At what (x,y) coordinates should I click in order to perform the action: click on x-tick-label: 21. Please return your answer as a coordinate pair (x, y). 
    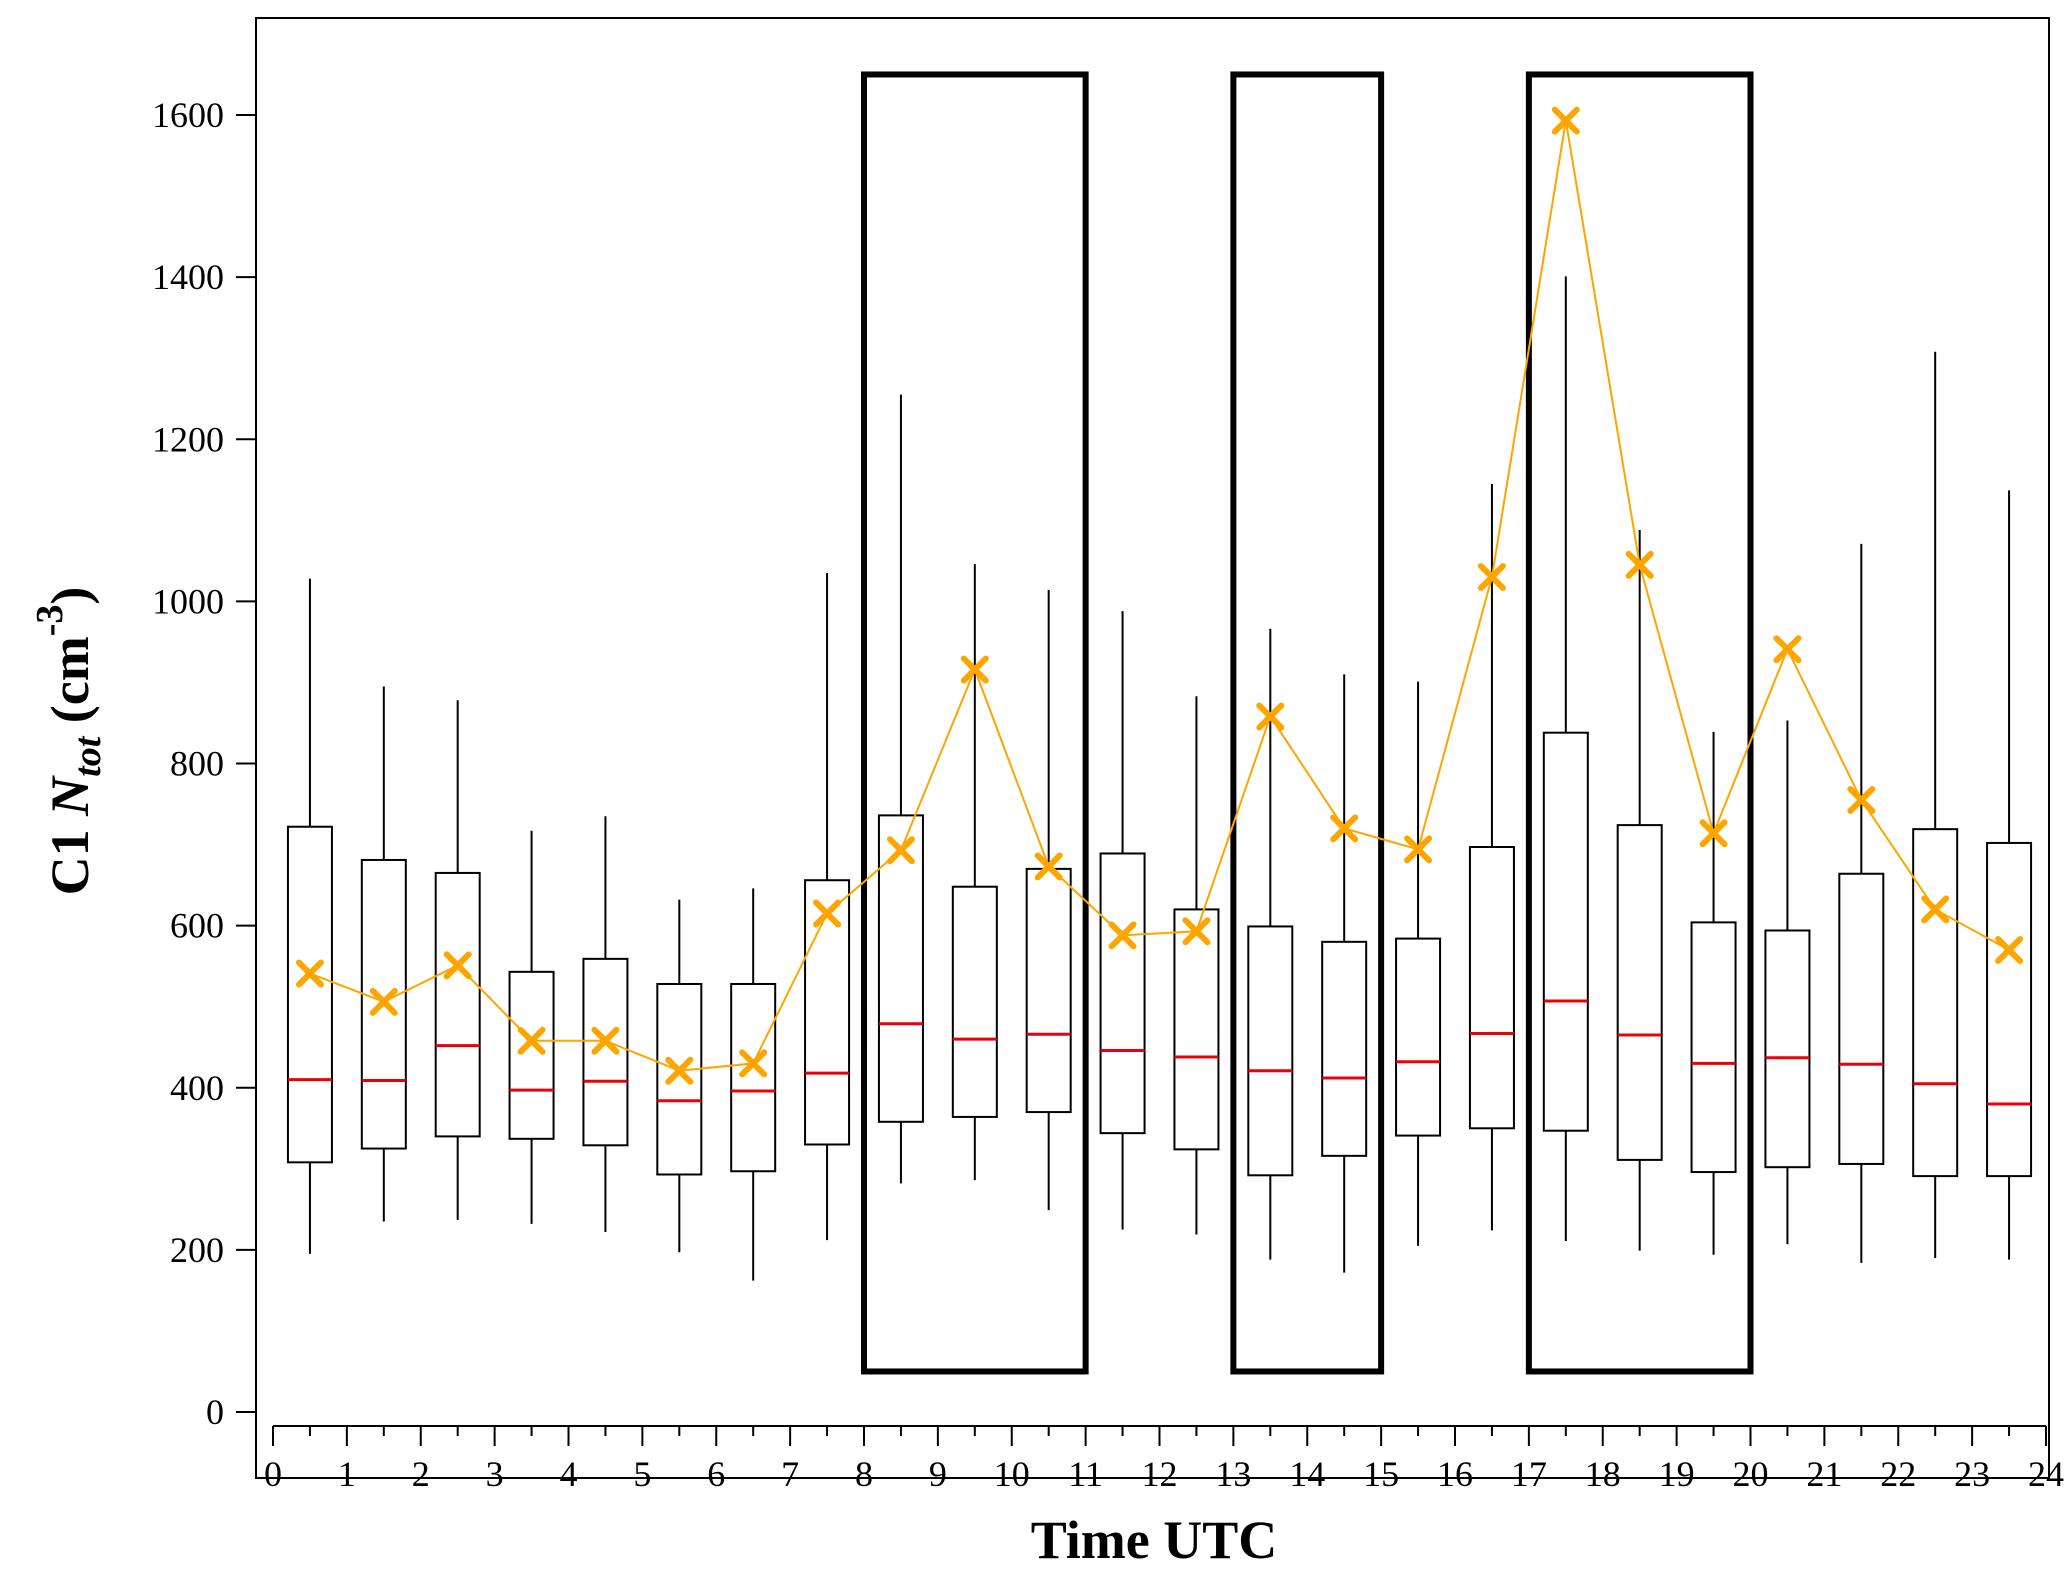
    Looking at the image, I should click on (1824, 1474).